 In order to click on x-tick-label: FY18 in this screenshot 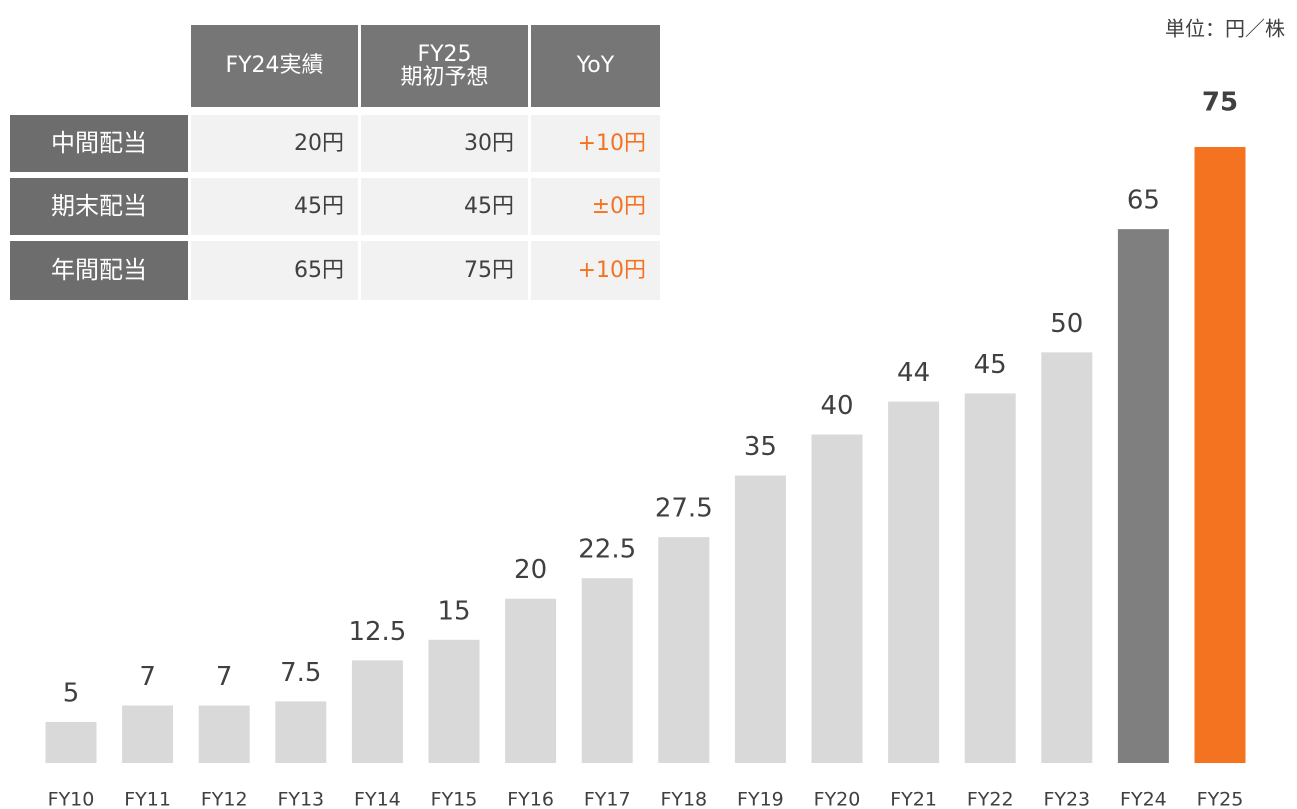, I will do `click(683, 799)`.